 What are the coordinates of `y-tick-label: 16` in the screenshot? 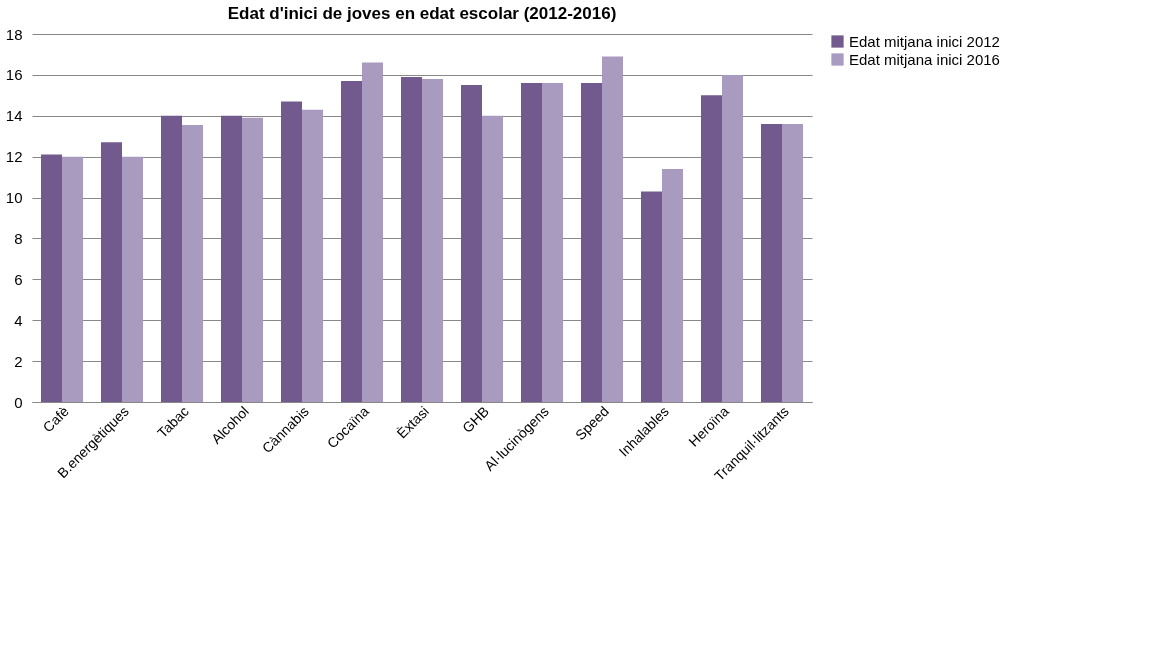 It's located at (14, 75).